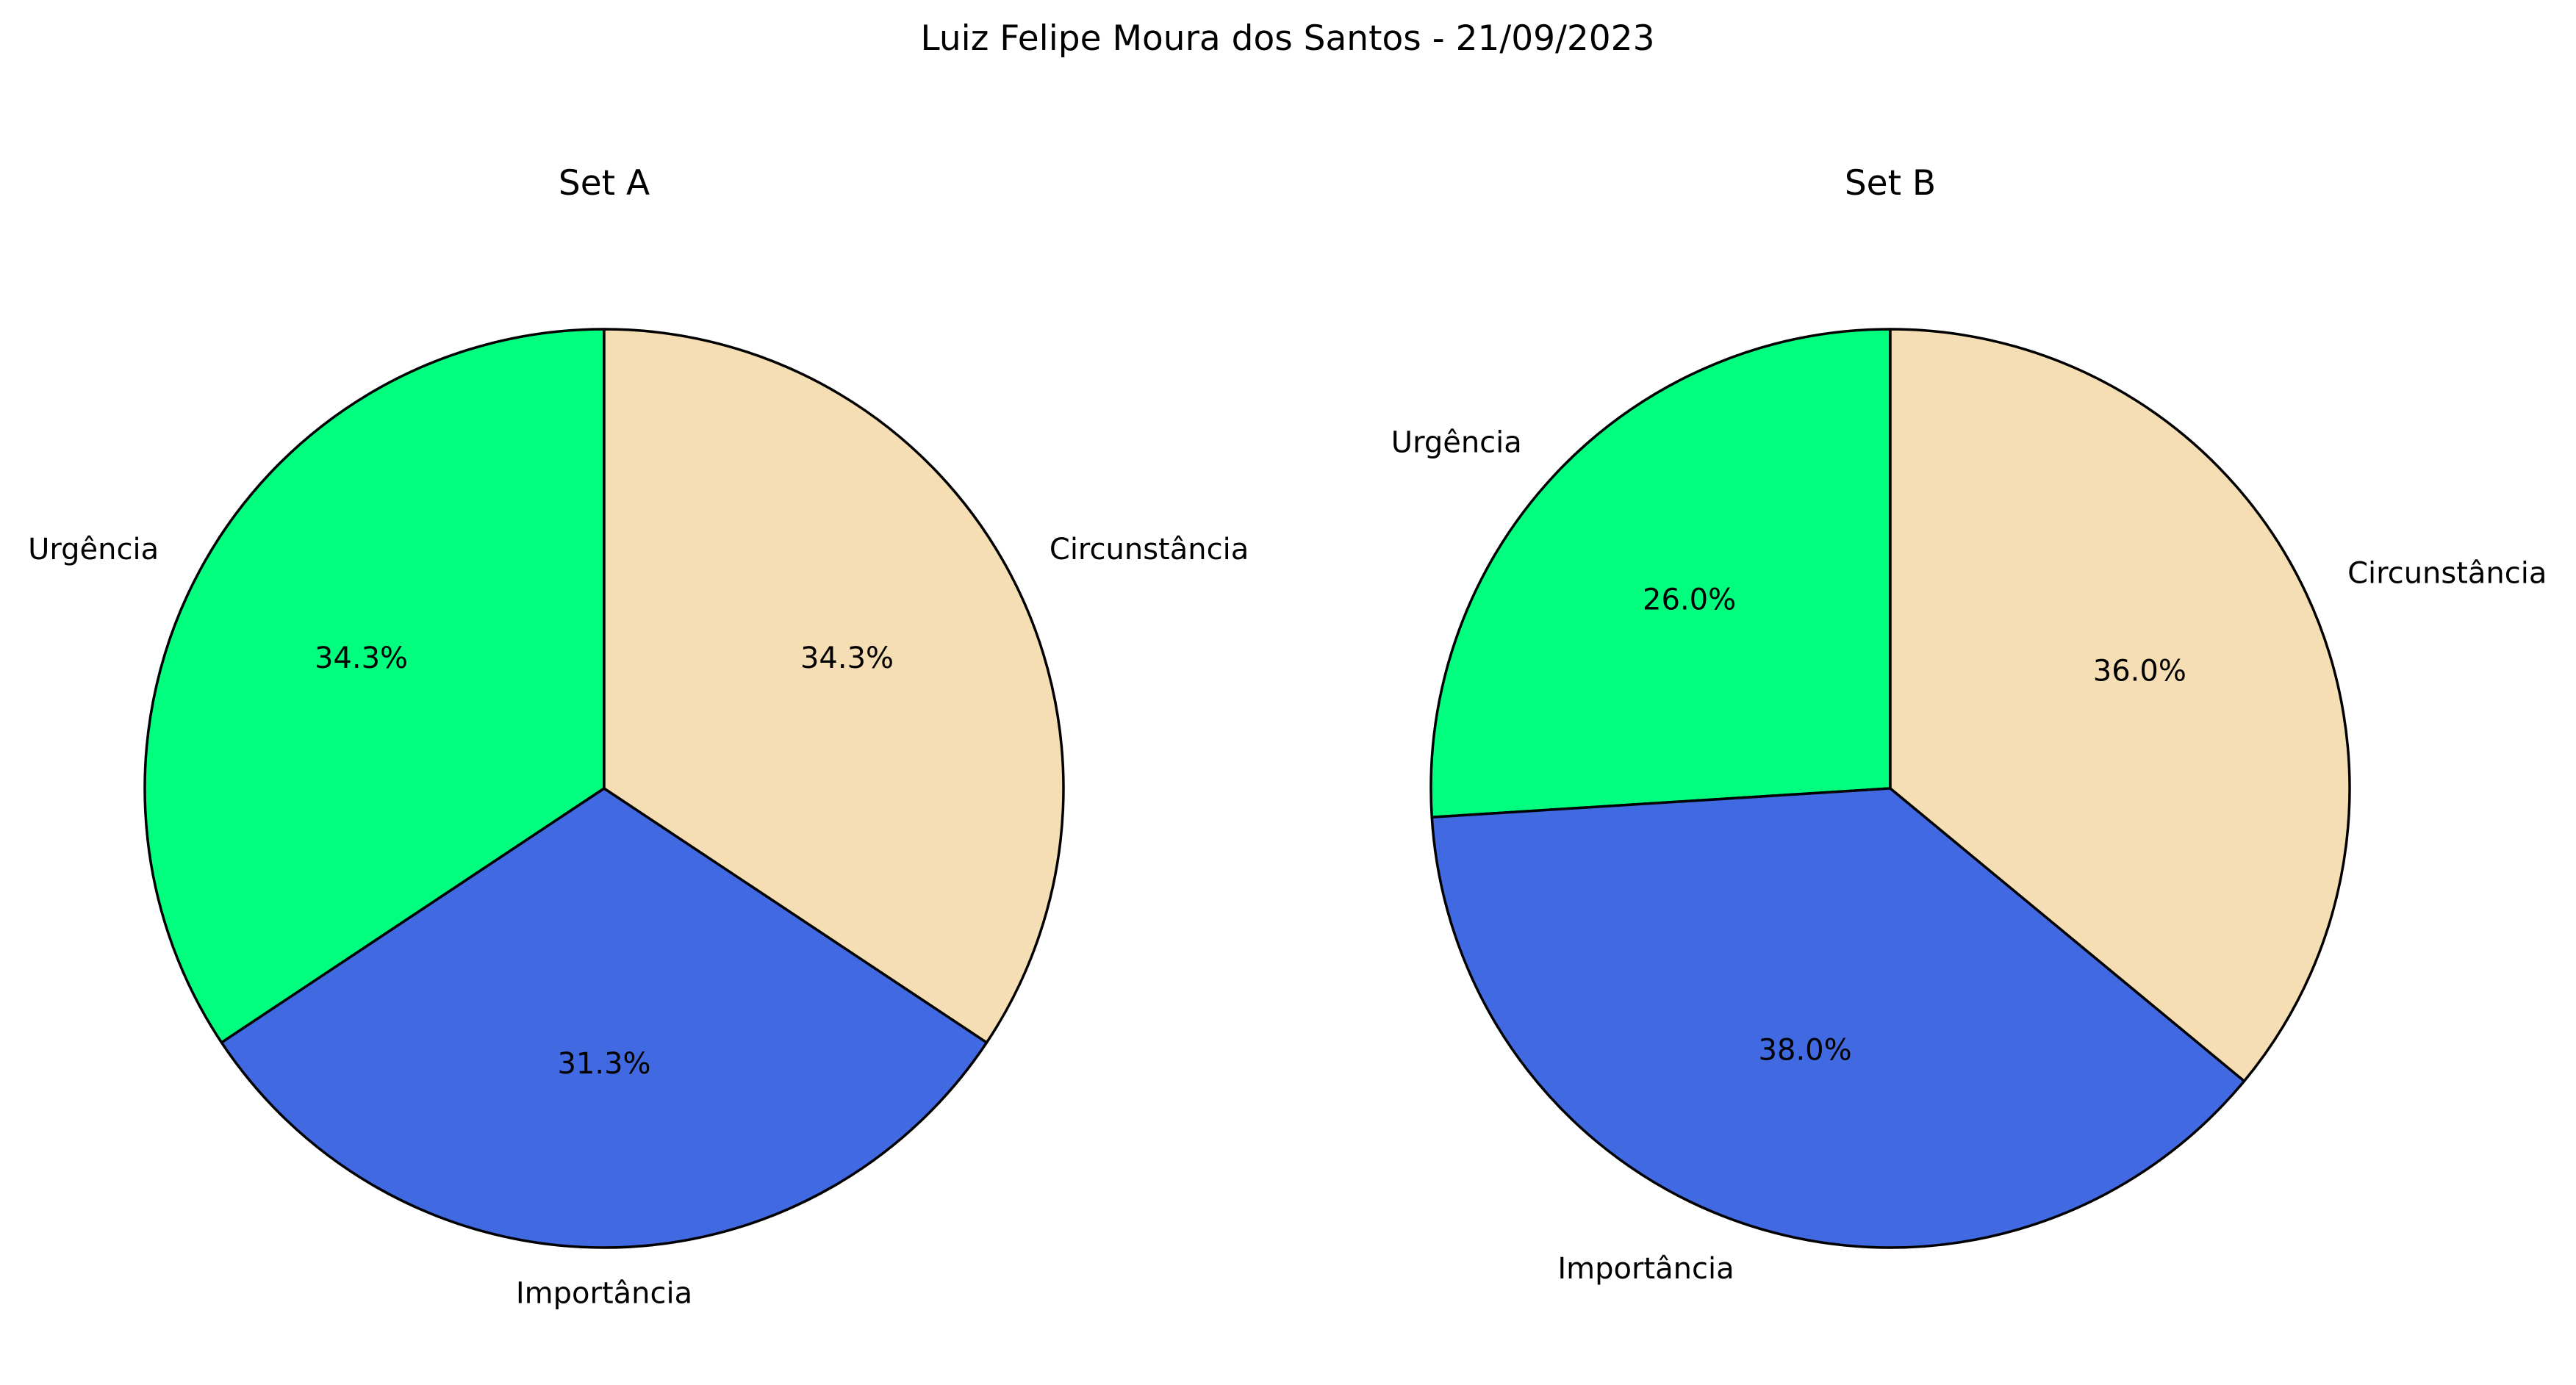  What do you see at coordinates (1890, 183) in the screenshot?
I see `pie-title-set-b: Set B` at bounding box center [1890, 183].